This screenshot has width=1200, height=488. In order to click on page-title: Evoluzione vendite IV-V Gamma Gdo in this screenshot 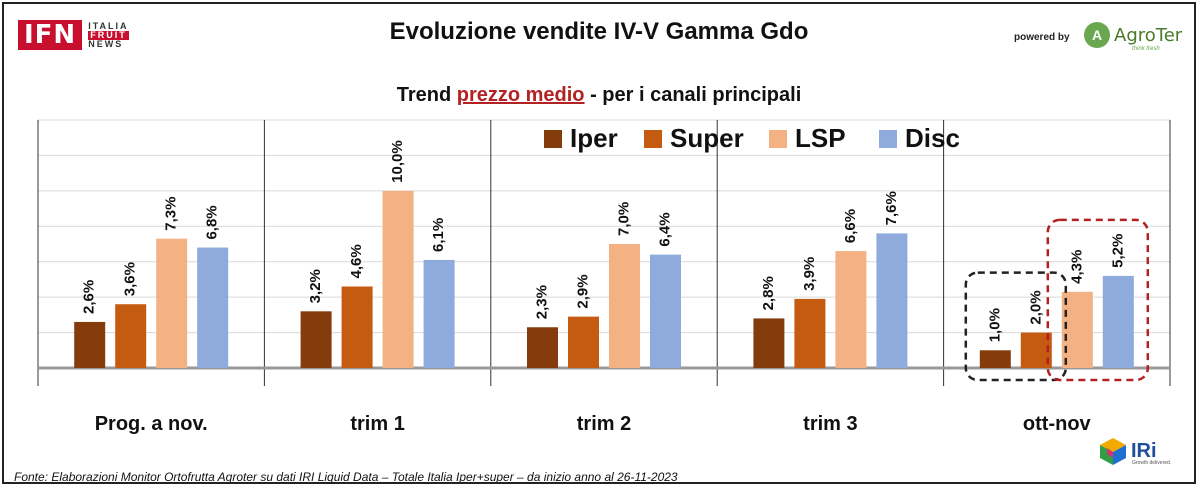, I will do `click(599, 31)`.